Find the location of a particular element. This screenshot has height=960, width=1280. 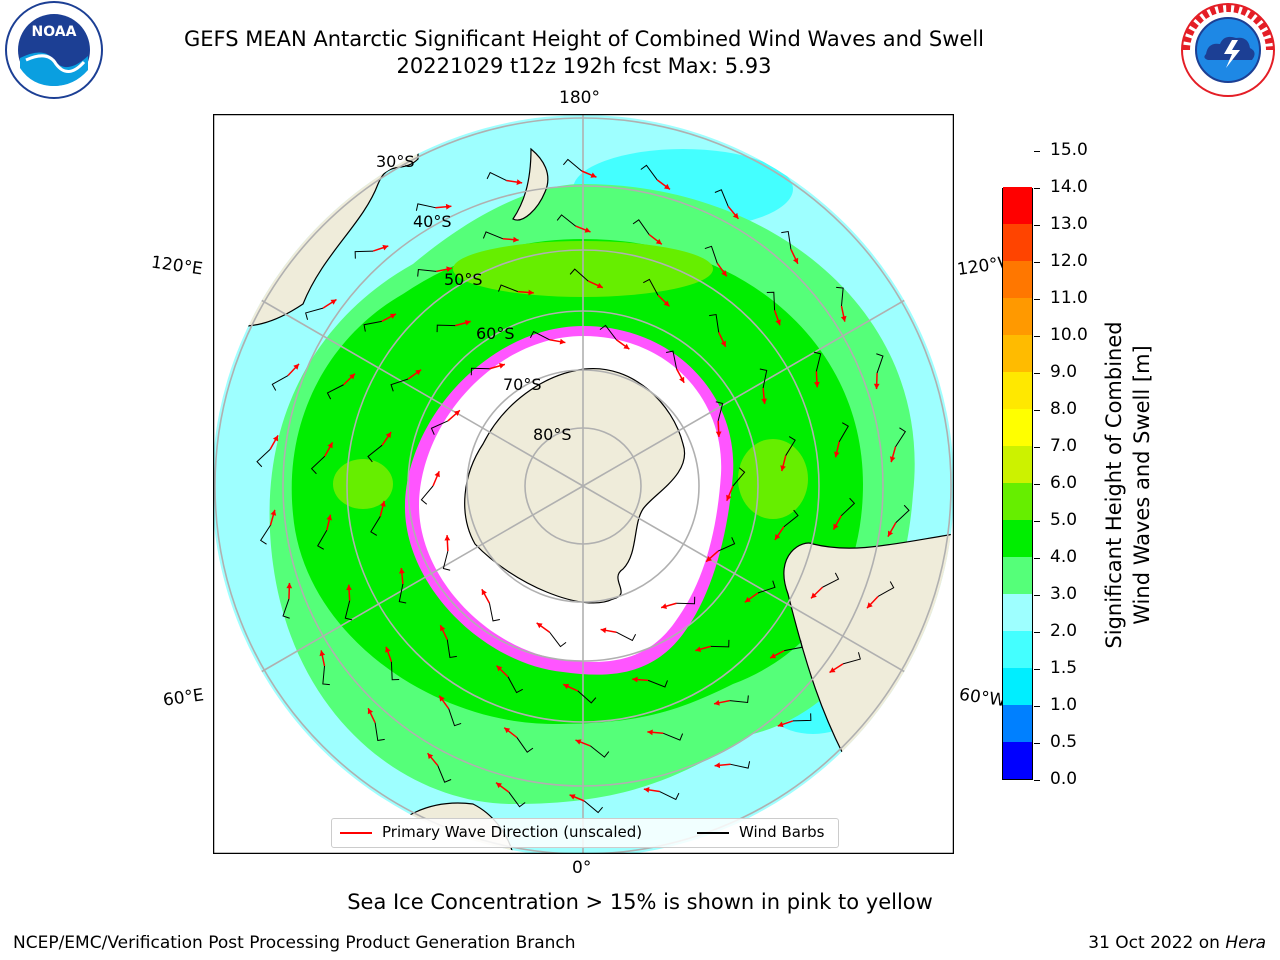

colorbar-tick-label: 6.0 is located at coordinates (1064, 483).